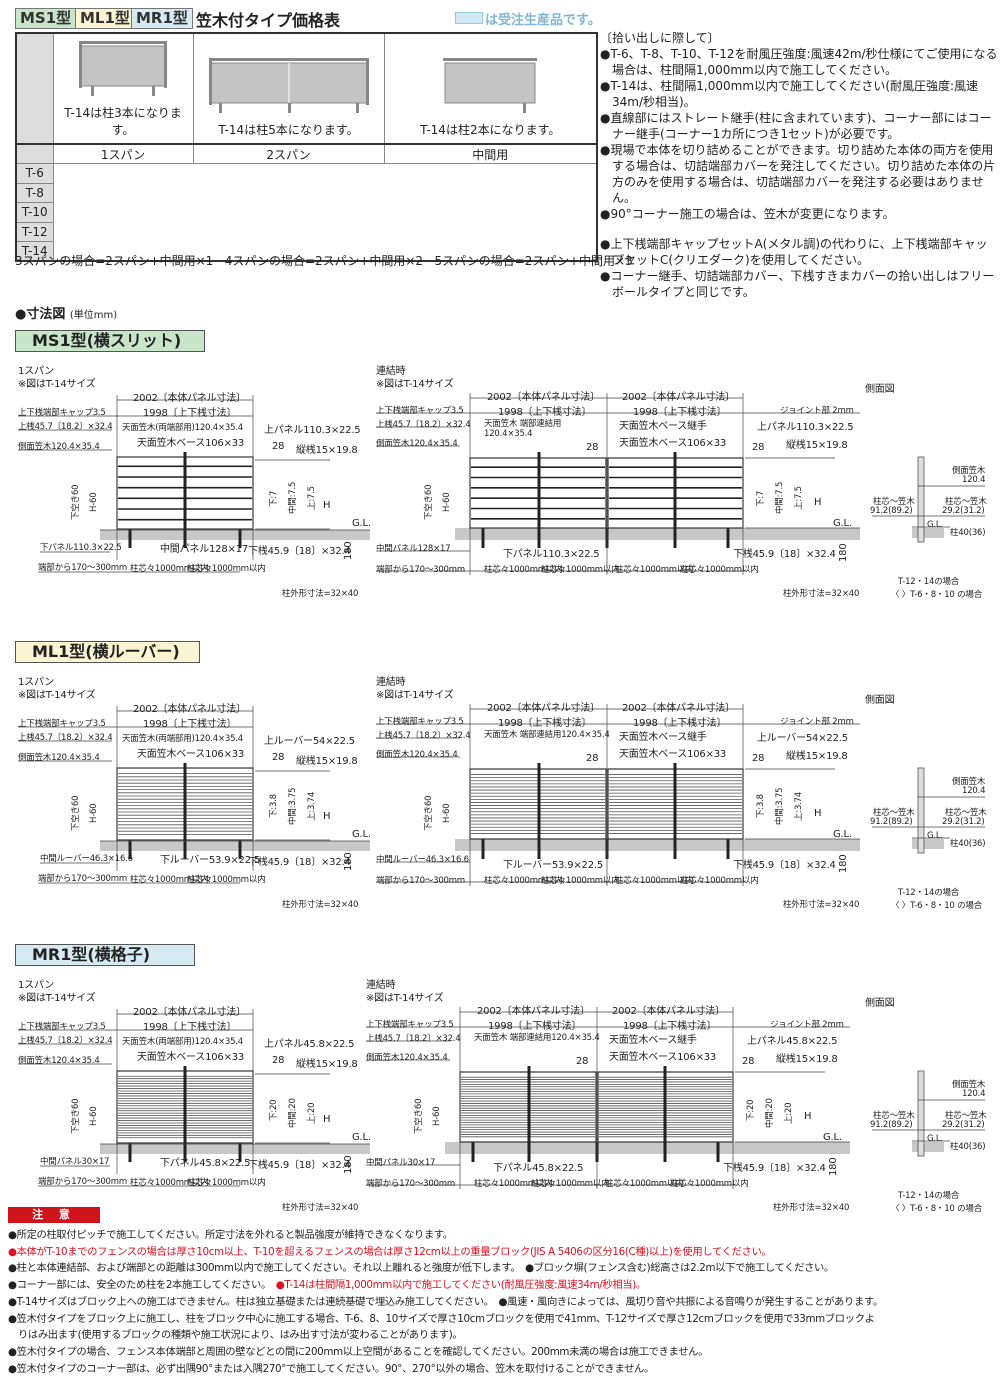 The width and height of the screenshot is (1000, 1385). Describe the element at coordinates (405, 998) in the screenshot. I see `joined-size-note: ※図はT-14サイズ` at that location.